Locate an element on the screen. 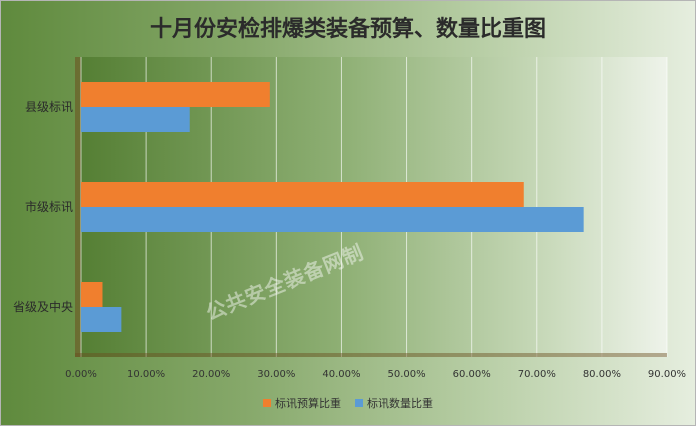 The width and height of the screenshot is (696, 426). legend-item-budget: 标讯预算比重 is located at coordinates (302, 403).